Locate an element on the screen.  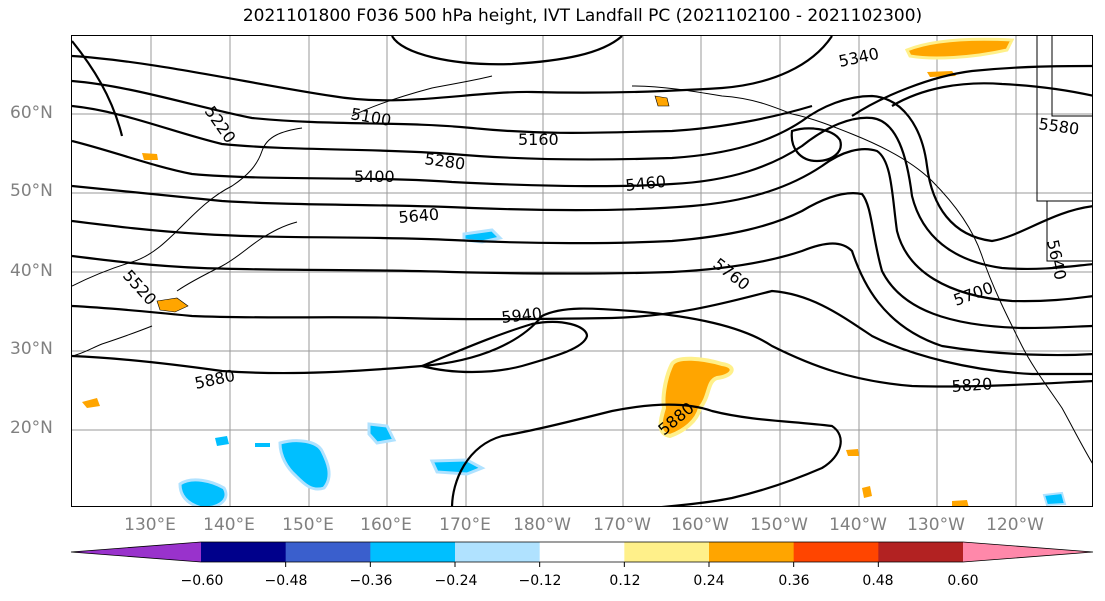
colorbar-tick-1: −0.48 is located at coordinates (286, 581).